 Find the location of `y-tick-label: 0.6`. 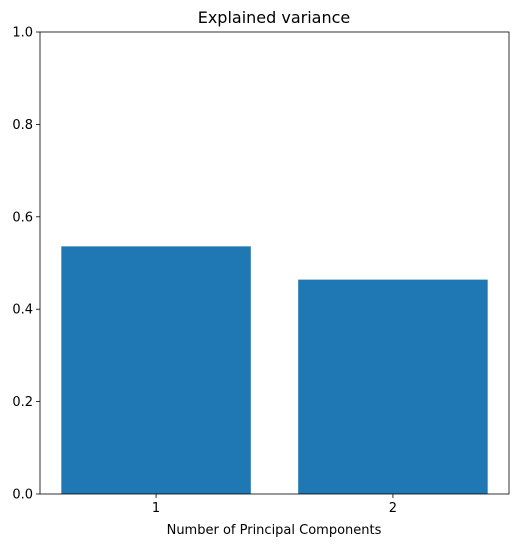

y-tick-label: 0.6 is located at coordinates (22, 217).